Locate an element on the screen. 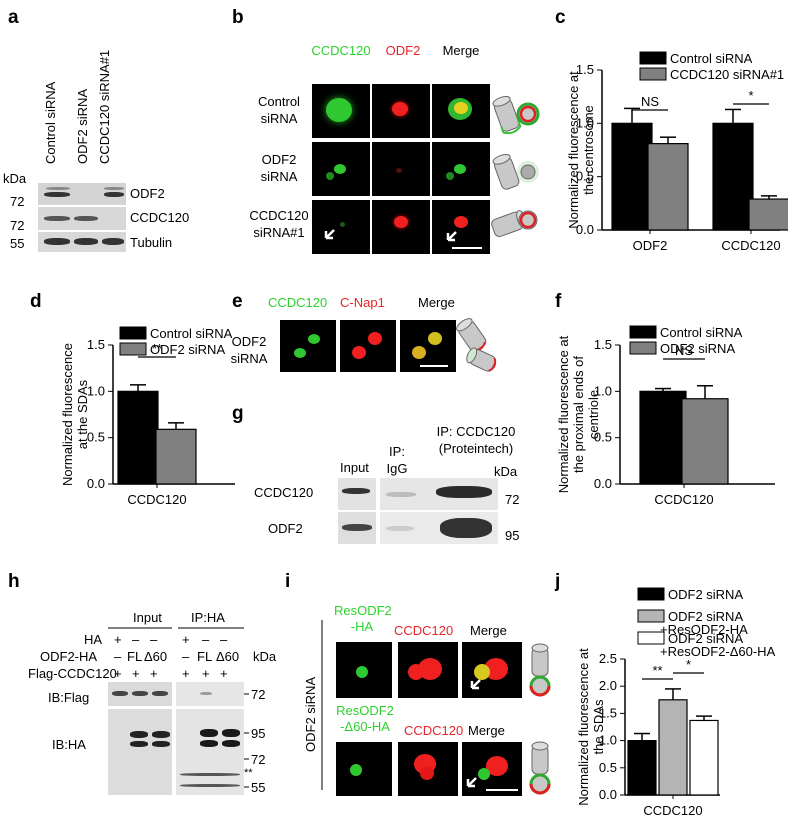 This screenshot has width=788, height=817. y-axis-label: the proximal ends of is located at coordinates (578, 414).